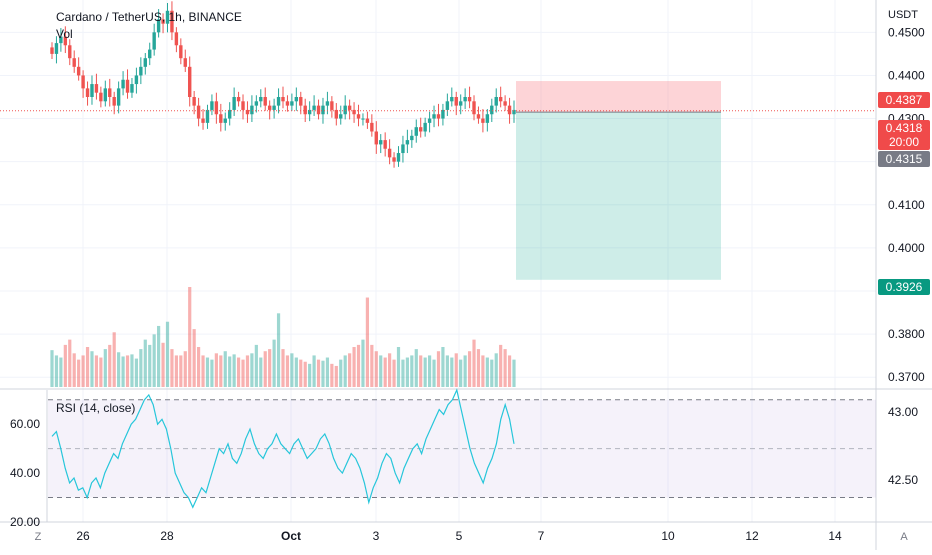 The width and height of the screenshot is (932, 555). I want to click on date-tick-label: 5, so click(459, 536).